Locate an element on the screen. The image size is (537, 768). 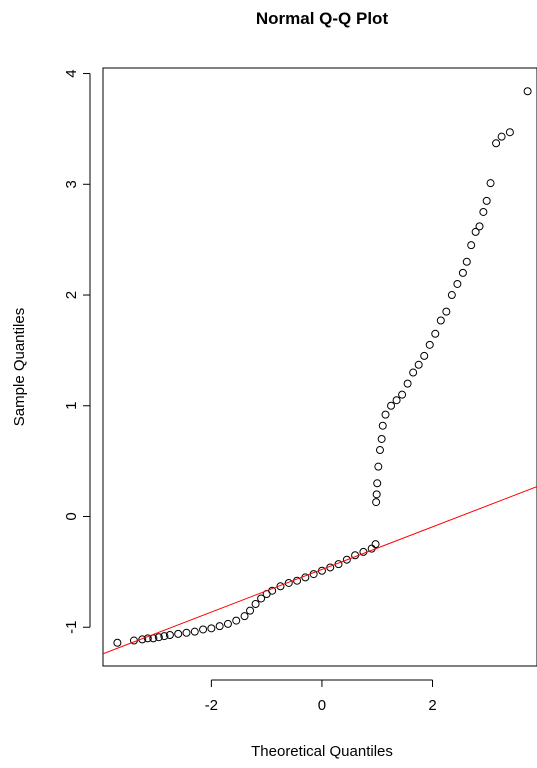
y-tick-label: -1 is located at coordinates (71, 627).